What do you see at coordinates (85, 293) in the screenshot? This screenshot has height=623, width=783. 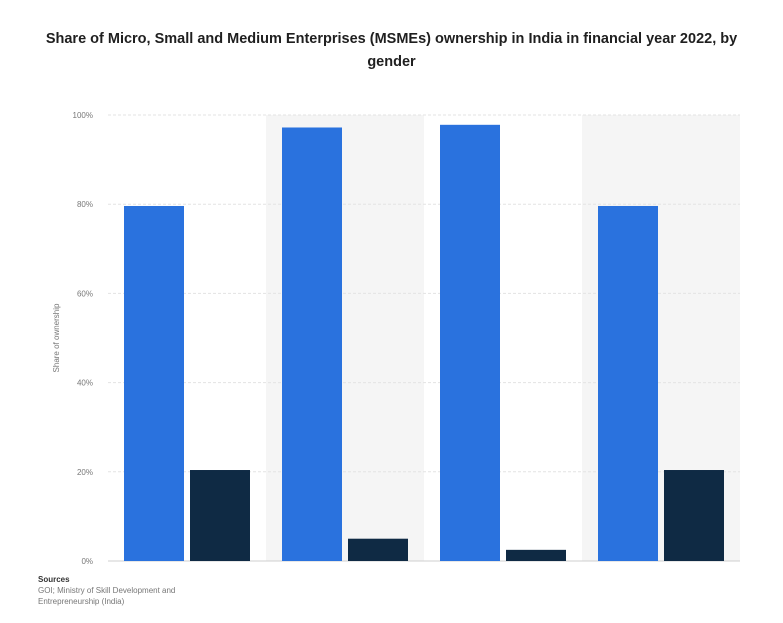 I see `y-tick-label: 60%` at bounding box center [85, 293].